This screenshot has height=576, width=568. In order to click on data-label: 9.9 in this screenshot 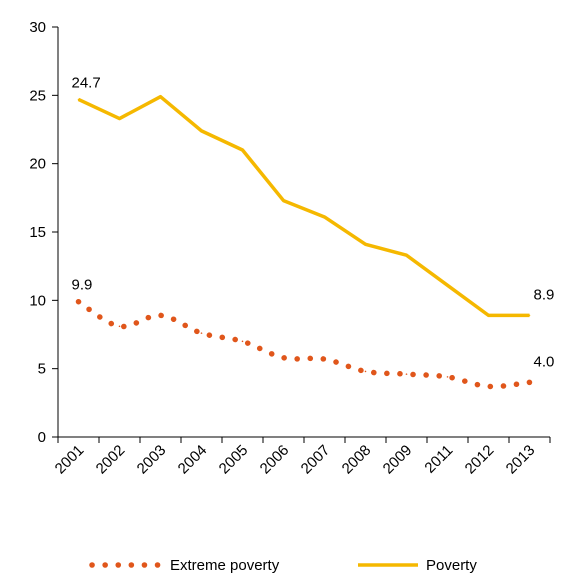, I will do `click(82, 285)`.